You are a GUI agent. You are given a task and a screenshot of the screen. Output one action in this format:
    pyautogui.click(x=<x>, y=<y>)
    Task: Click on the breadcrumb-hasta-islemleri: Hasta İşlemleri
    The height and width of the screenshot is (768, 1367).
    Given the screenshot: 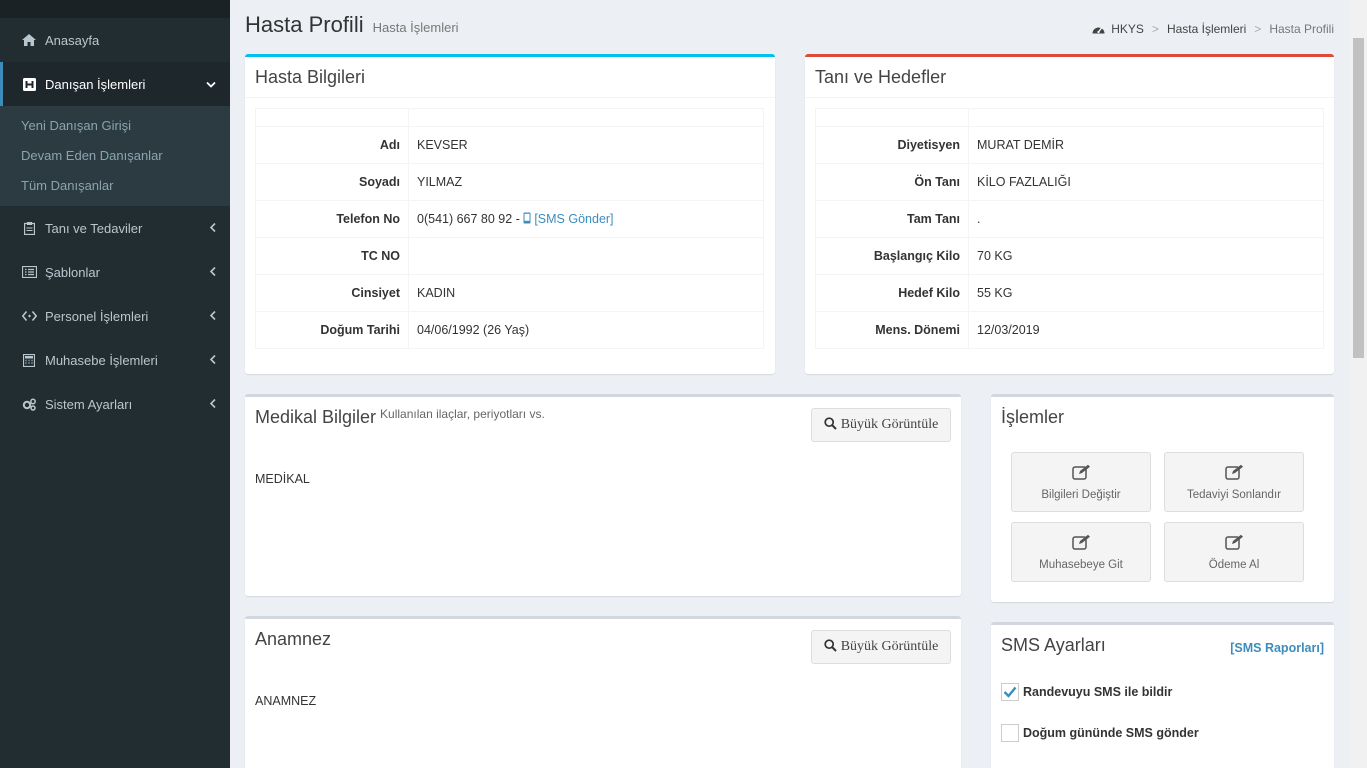 What is the action you would take?
    pyautogui.click(x=1206, y=29)
    